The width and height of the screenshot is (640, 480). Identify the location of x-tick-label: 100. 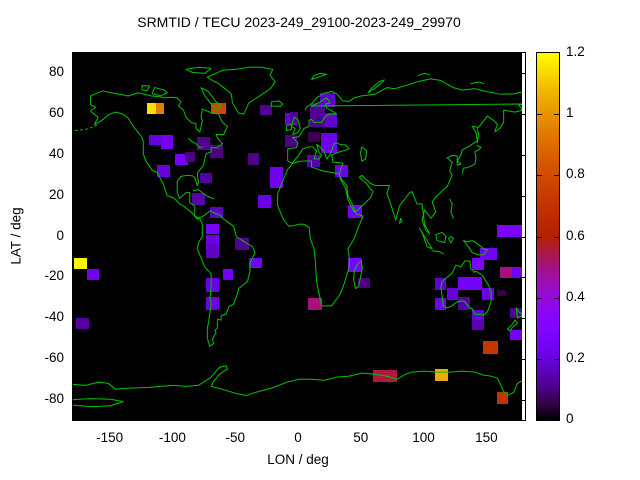
(423, 437).